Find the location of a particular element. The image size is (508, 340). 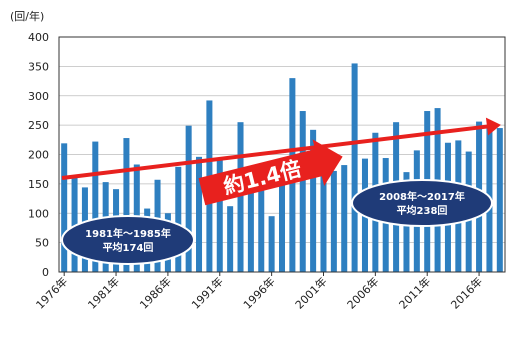

period2-label-line2: 平均238回 is located at coordinates (422, 210).